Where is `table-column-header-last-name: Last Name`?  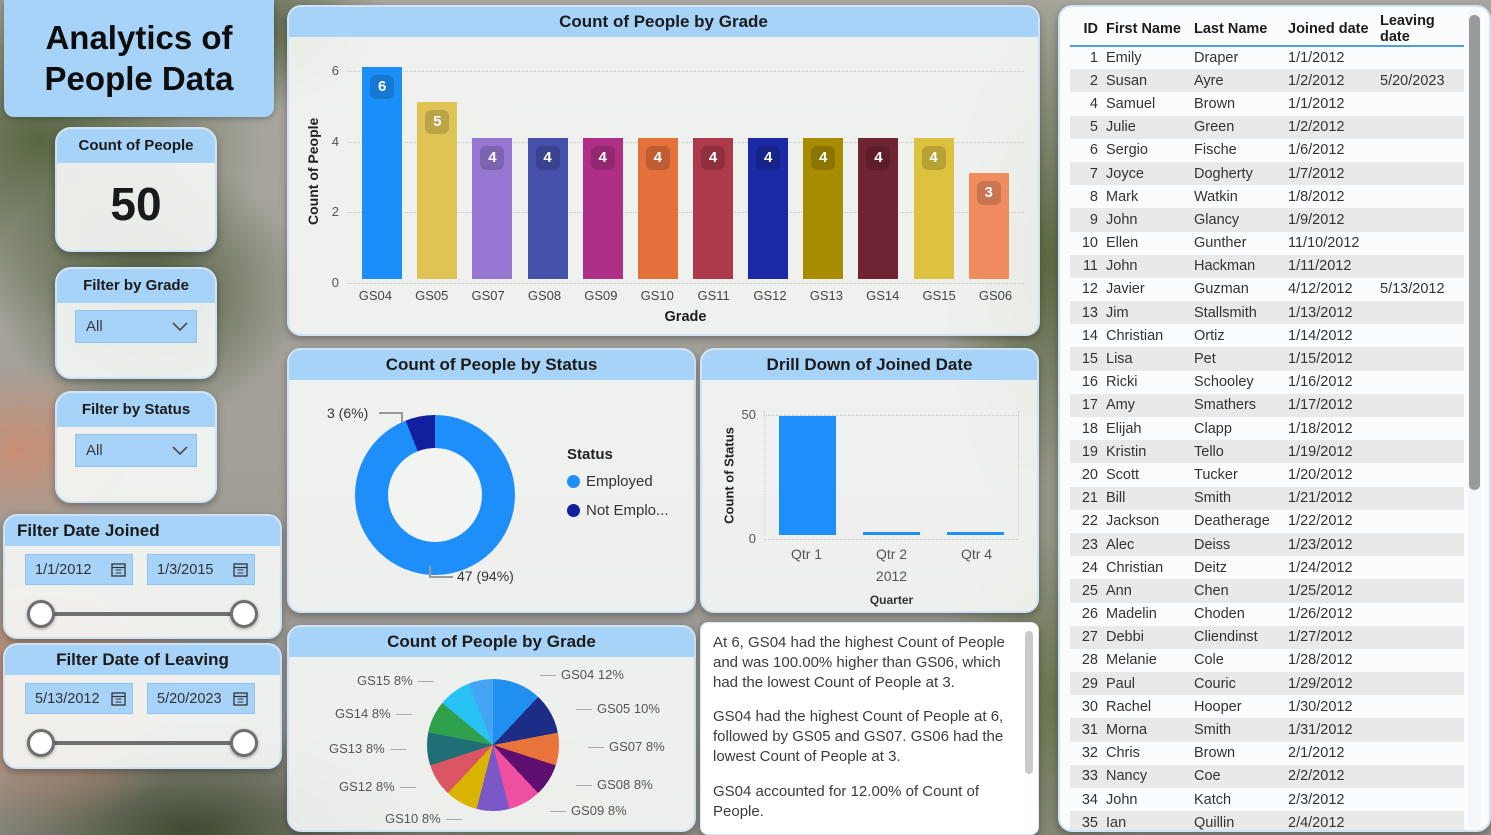 table-column-header-last-name: Last Name is located at coordinates (1237, 30).